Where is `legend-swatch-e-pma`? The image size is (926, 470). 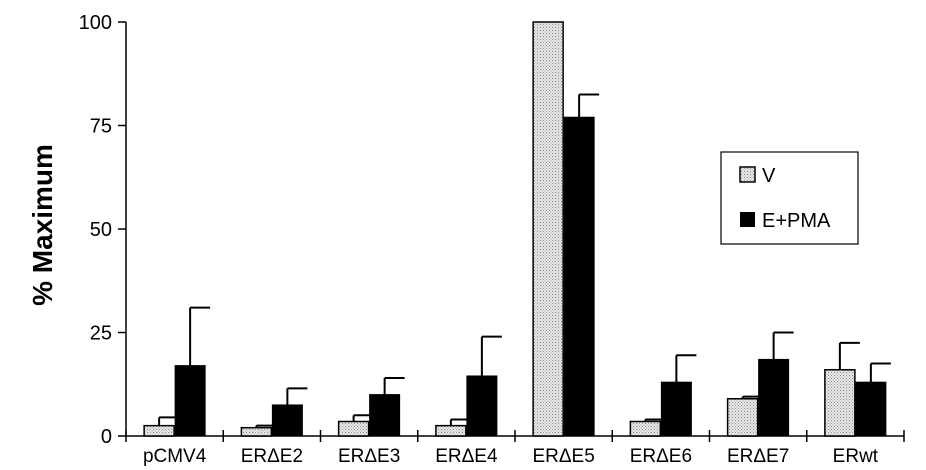
legend-swatch-e-pma is located at coordinates (747, 219).